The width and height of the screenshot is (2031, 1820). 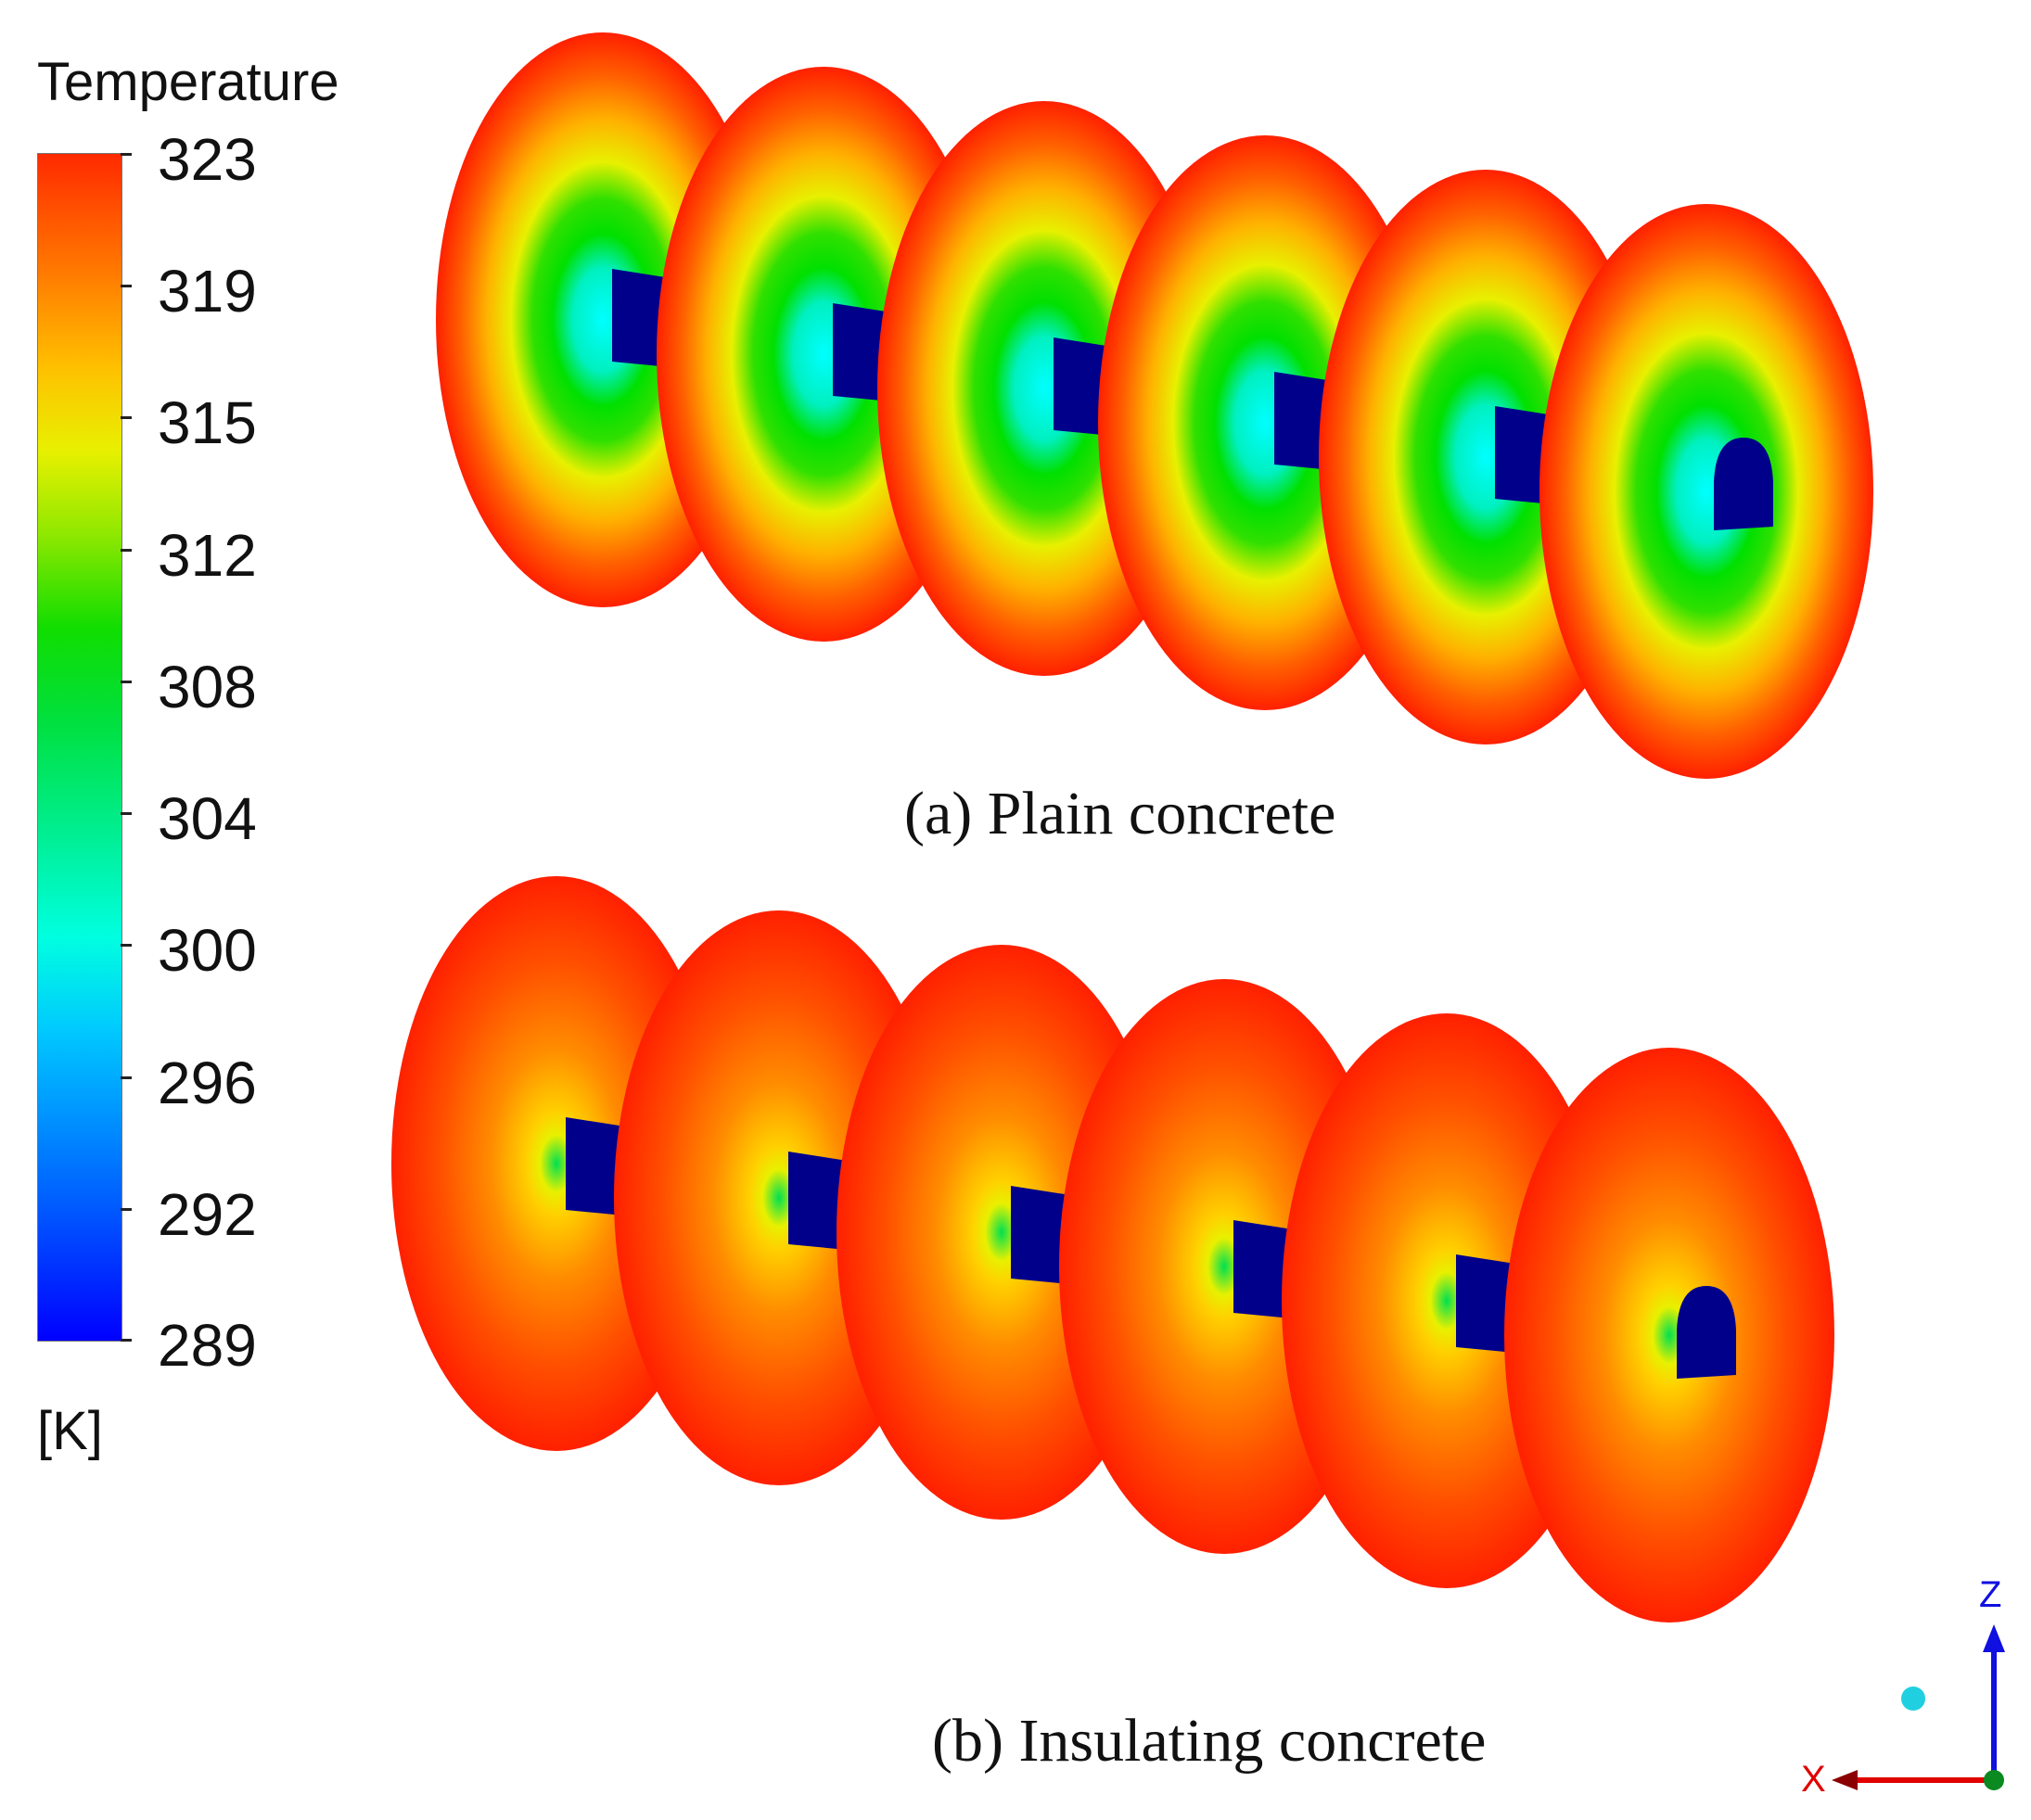 I want to click on caption-insulating-concrete: (b) Insulating concrete, so click(x=1209, y=1741).